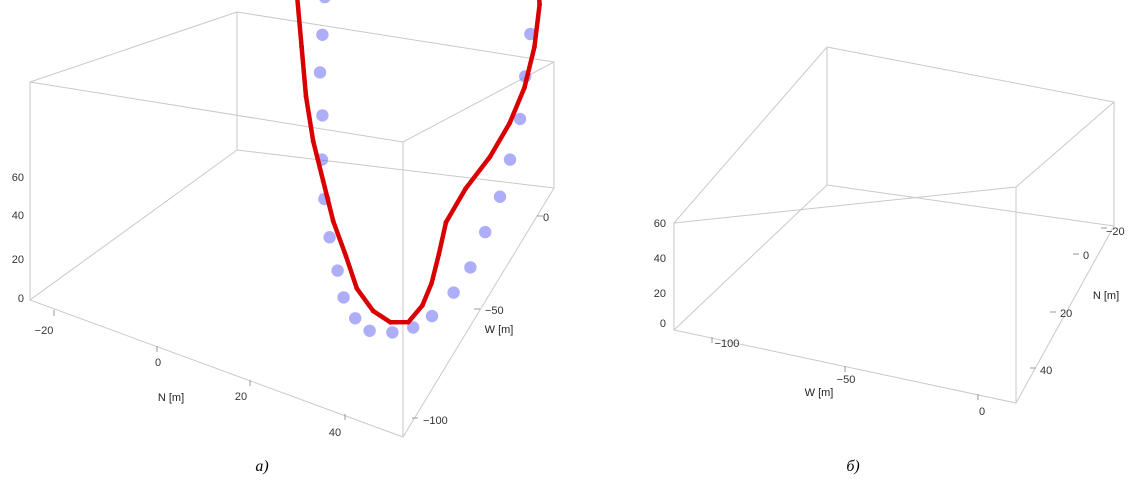 The image size is (1129, 480). What do you see at coordinates (1126, 122) in the screenshot?
I see `panel-b-data` at bounding box center [1126, 122].